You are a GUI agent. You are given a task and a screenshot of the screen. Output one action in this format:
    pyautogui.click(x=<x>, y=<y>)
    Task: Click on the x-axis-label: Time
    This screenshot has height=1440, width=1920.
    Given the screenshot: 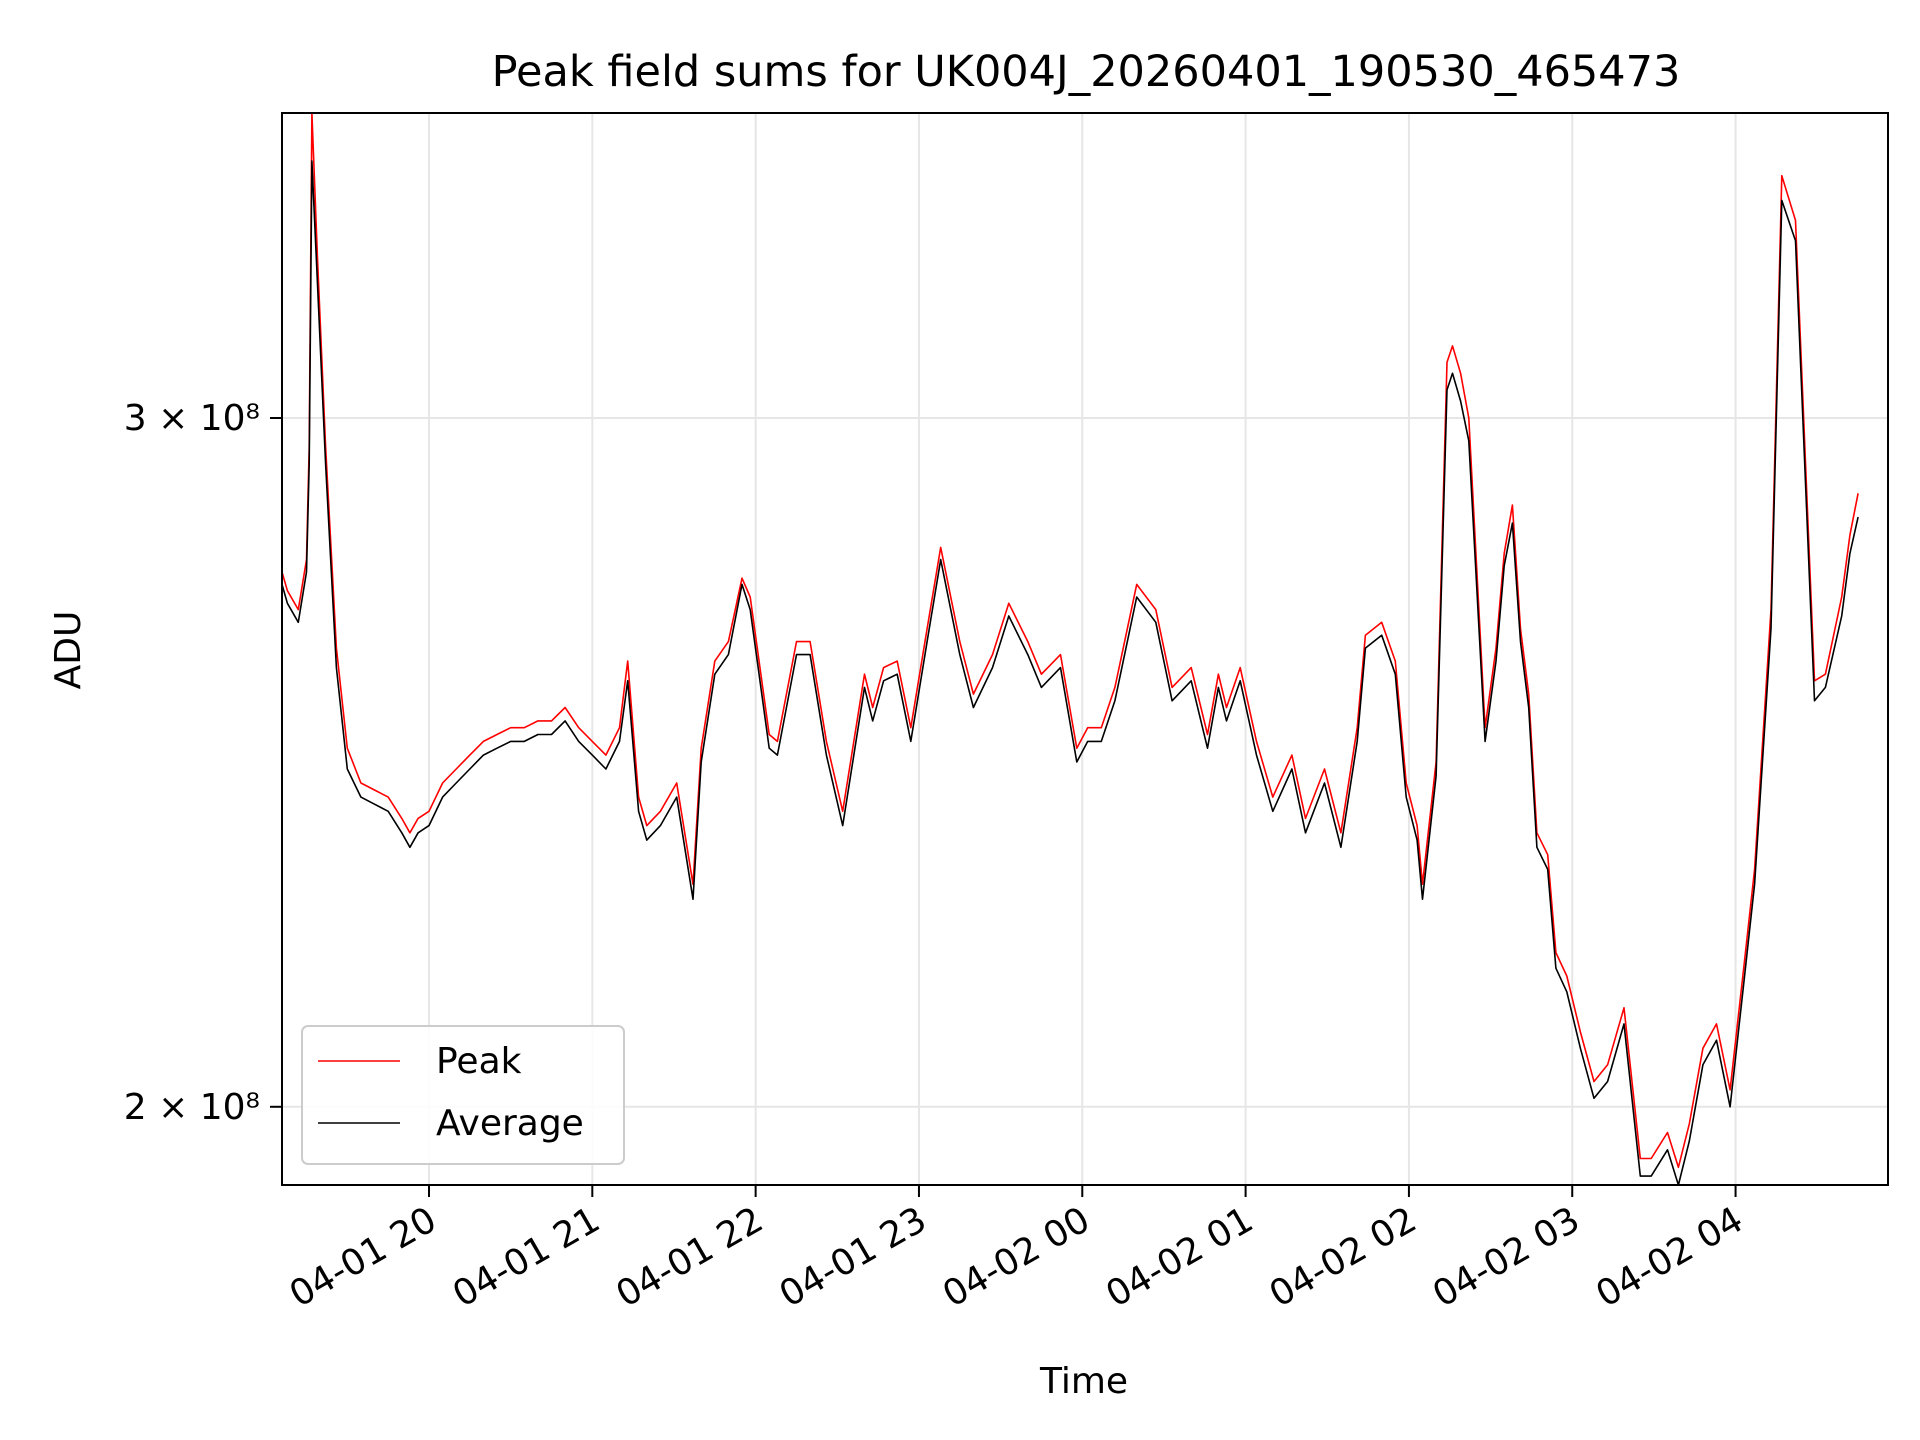 What is the action you would take?
    pyautogui.click(x=1083, y=1381)
    